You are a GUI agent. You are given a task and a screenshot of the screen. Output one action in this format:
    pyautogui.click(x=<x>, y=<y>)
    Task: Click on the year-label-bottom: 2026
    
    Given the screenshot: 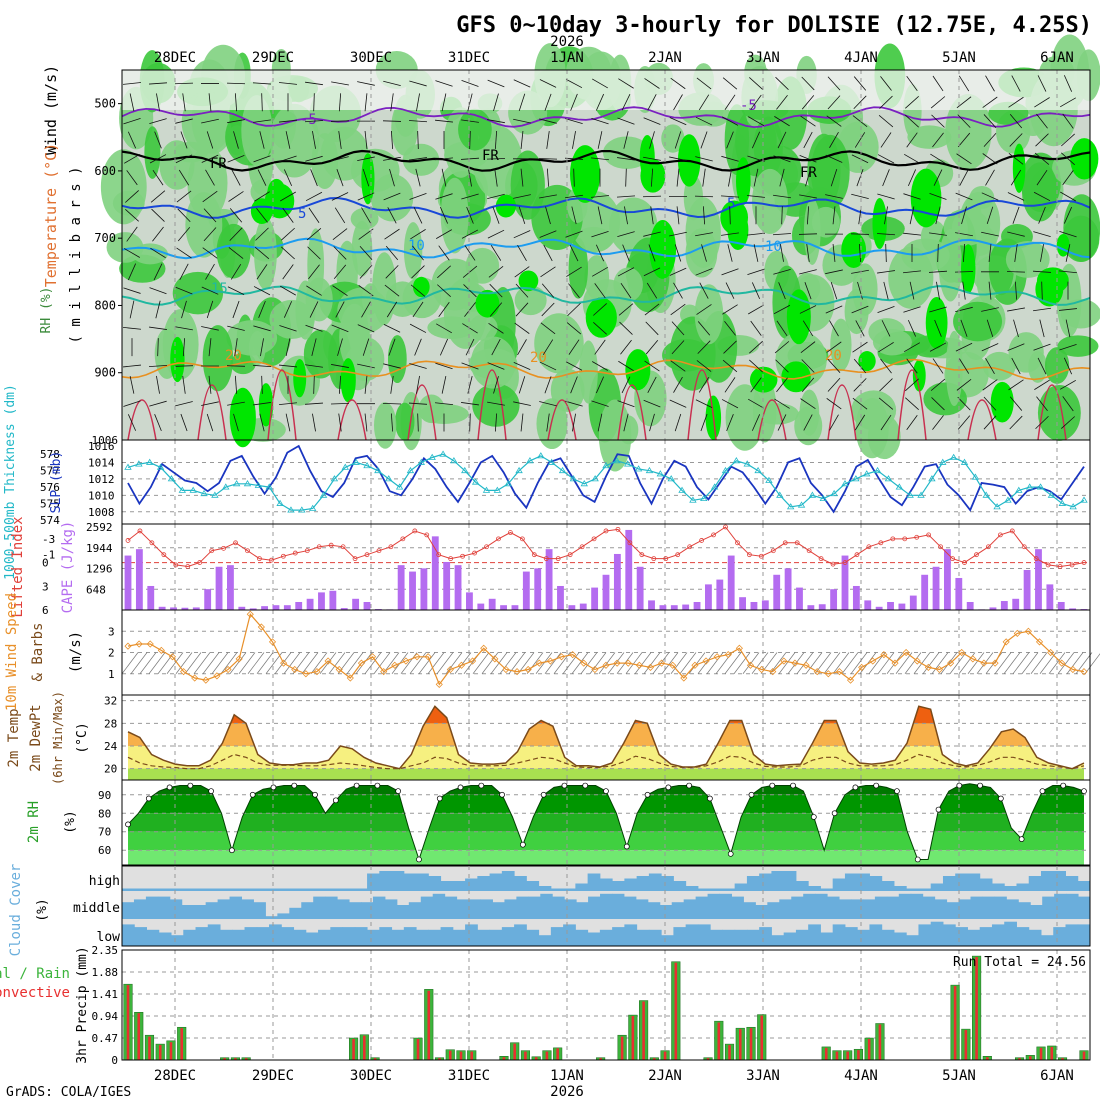 What is the action you would take?
    pyautogui.click(x=567, y=1092)
    